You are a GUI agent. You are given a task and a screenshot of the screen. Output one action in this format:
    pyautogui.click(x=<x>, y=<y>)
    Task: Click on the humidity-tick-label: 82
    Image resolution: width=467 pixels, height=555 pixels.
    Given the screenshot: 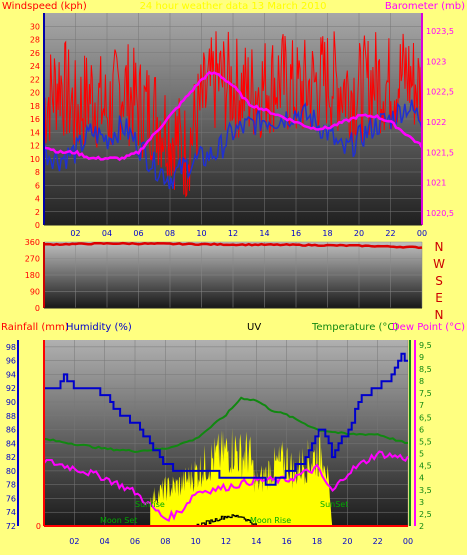 What is the action you would take?
    pyautogui.click(x=11, y=457)
    